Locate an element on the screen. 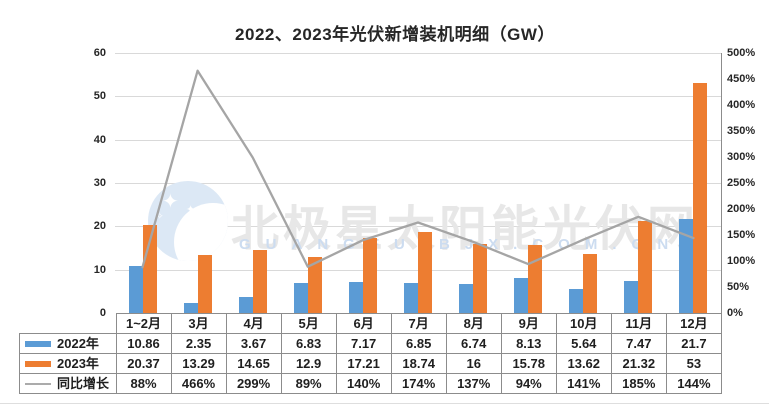 The image size is (769, 411). left-axis-tick-40: 40 is located at coordinates (99, 139).